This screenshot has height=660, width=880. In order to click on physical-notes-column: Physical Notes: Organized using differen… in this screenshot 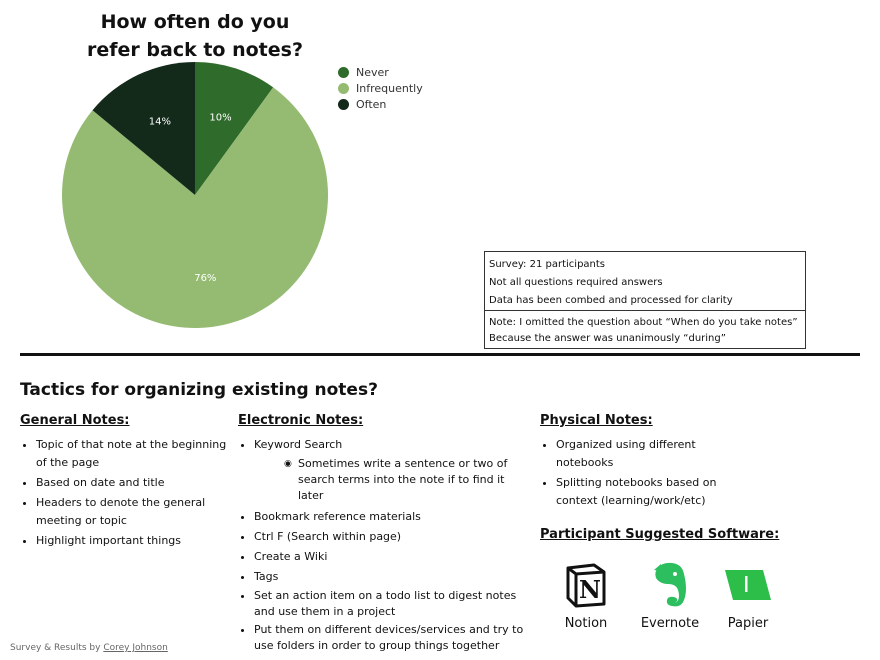, I will do `click(635, 462)`.